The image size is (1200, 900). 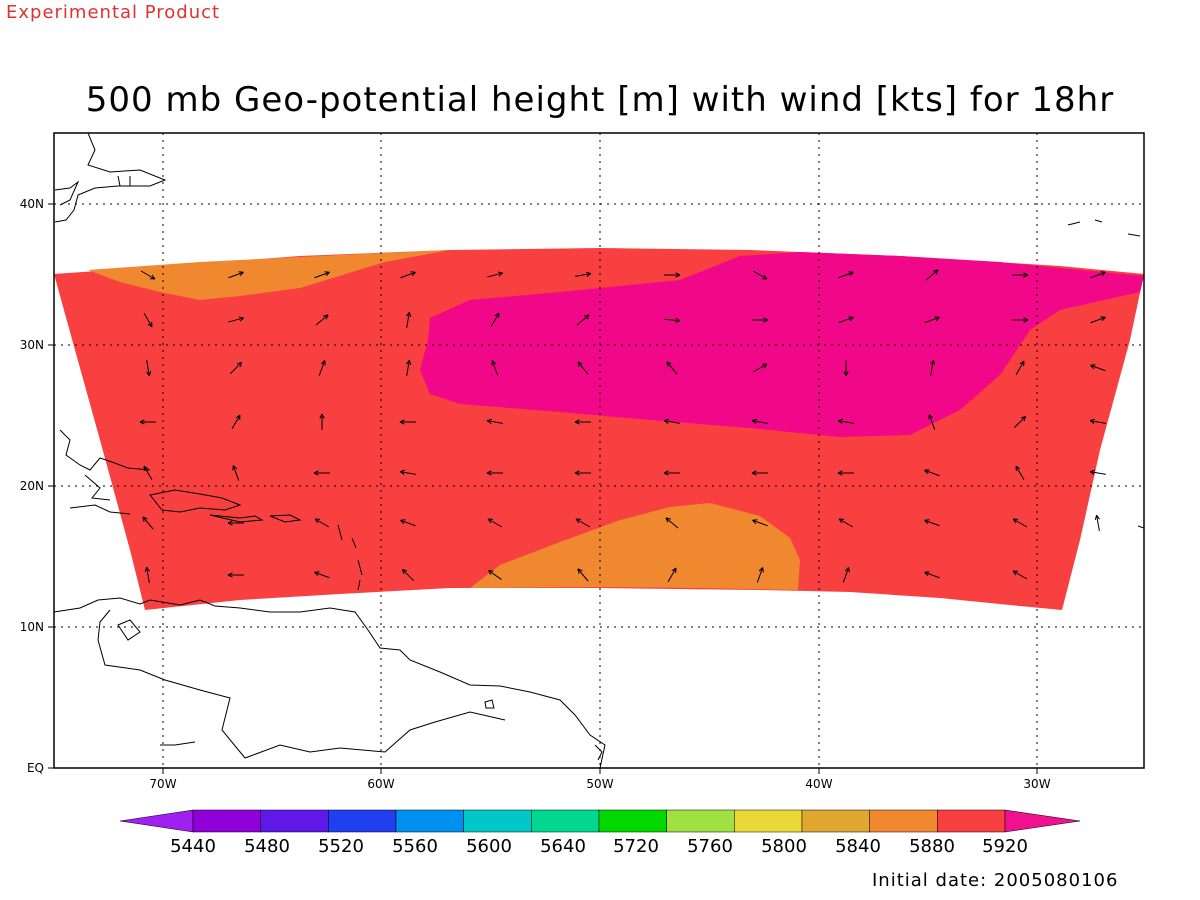 I want to click on colorbar-label: 5600, so click(x=489, y=846).